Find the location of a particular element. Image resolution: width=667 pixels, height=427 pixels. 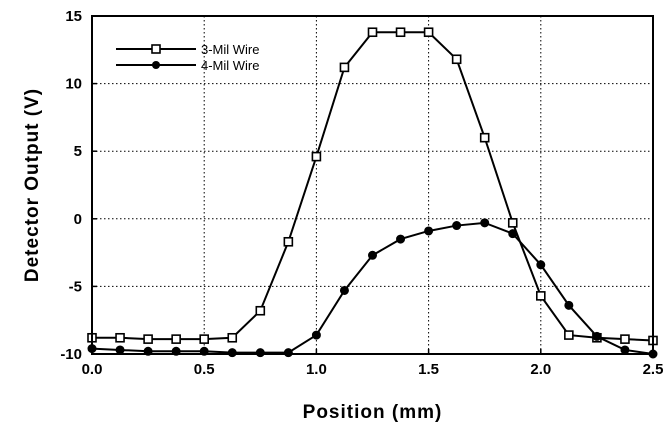

legend: 3-Mil Wire 4-Mil Wire is located at coordinates (188, 57).